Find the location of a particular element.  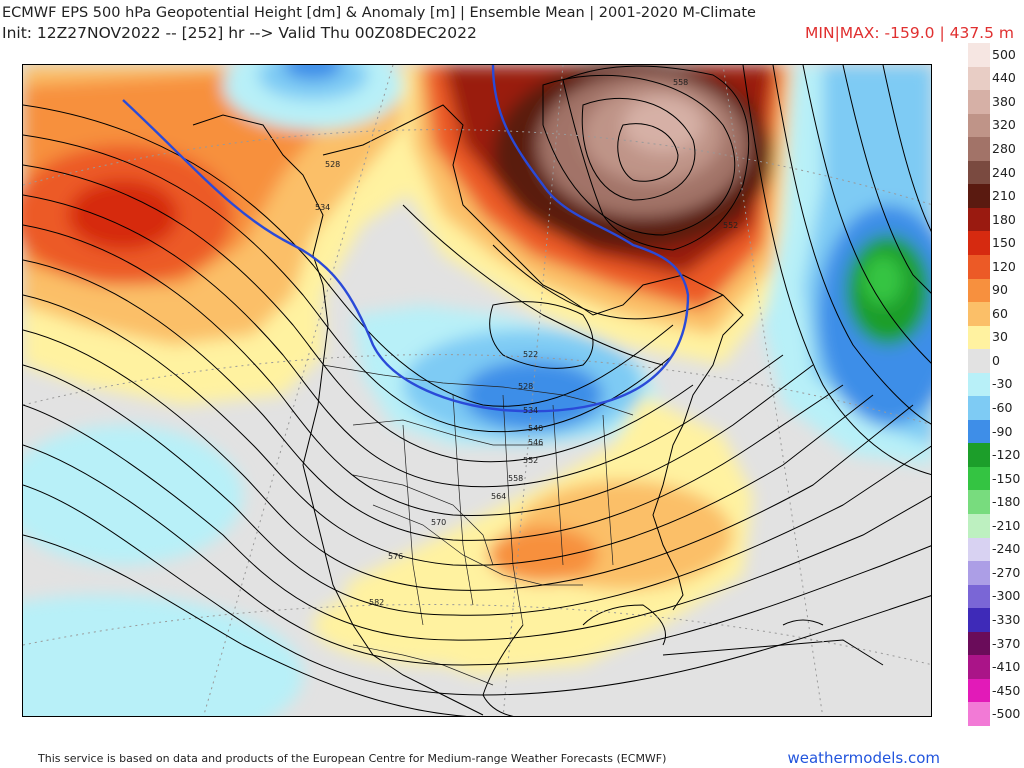

legend-row: -330 is located at coordinates (996, 620).